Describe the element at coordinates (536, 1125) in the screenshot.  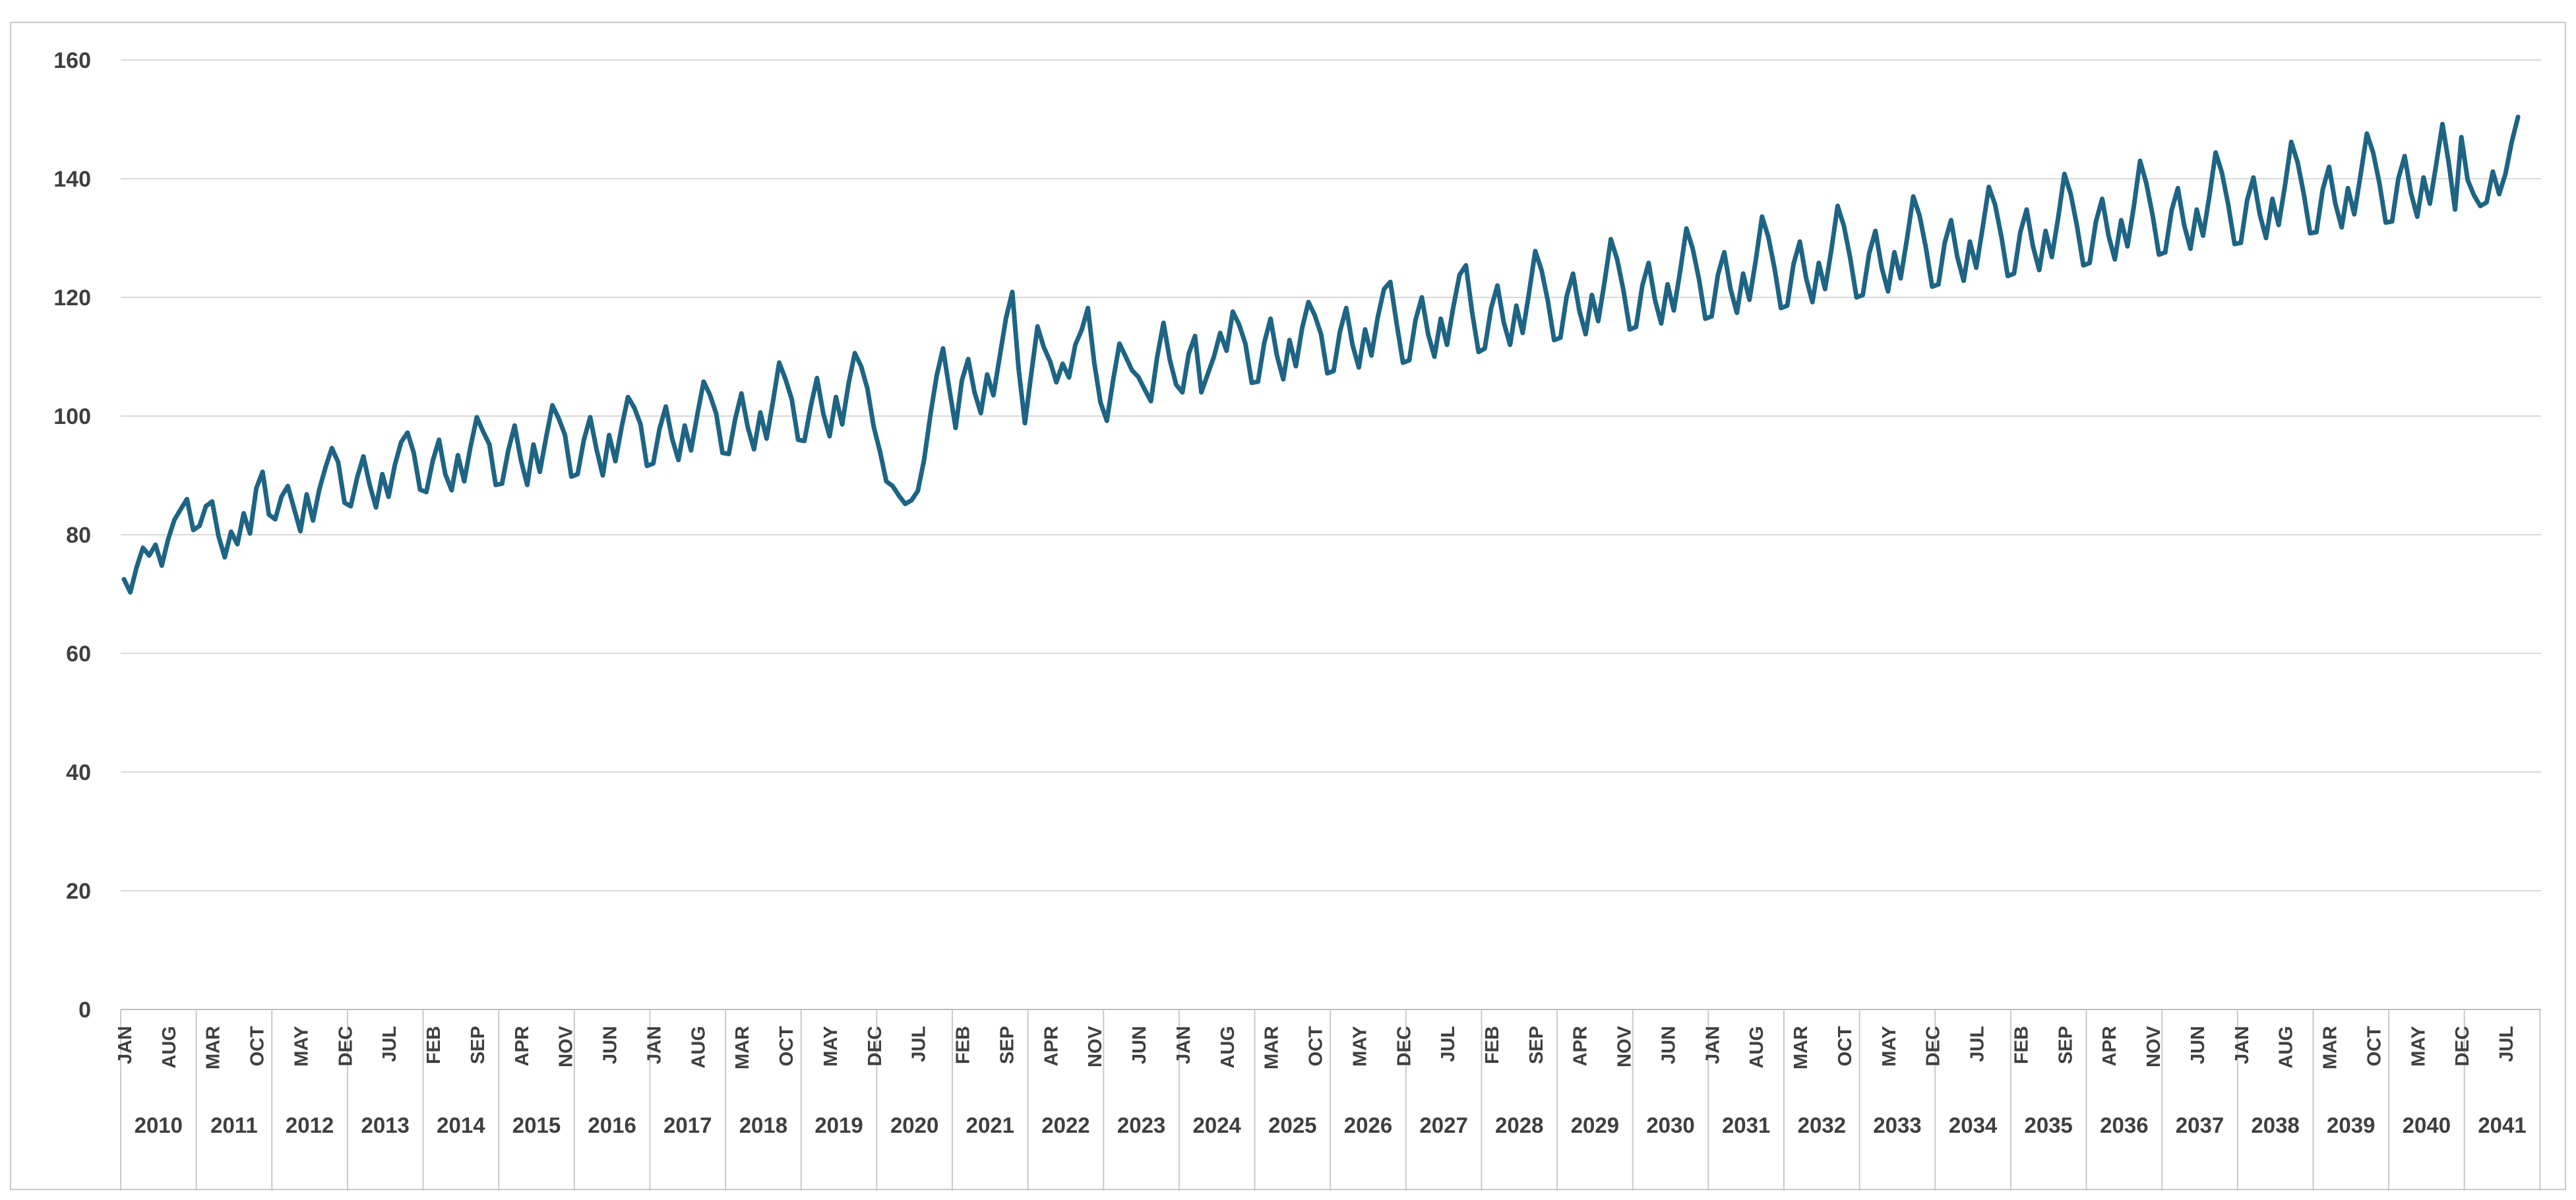
I see `year-tick-label: 2015` at that location.